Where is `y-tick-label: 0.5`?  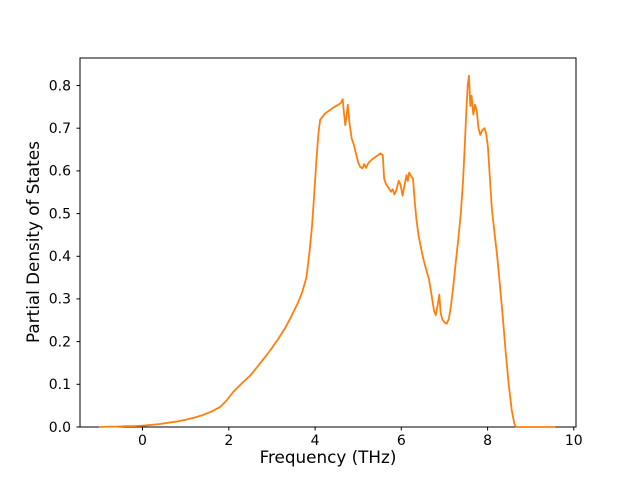
y-tick-label: 0.5 is located at coordinates (60, 214).